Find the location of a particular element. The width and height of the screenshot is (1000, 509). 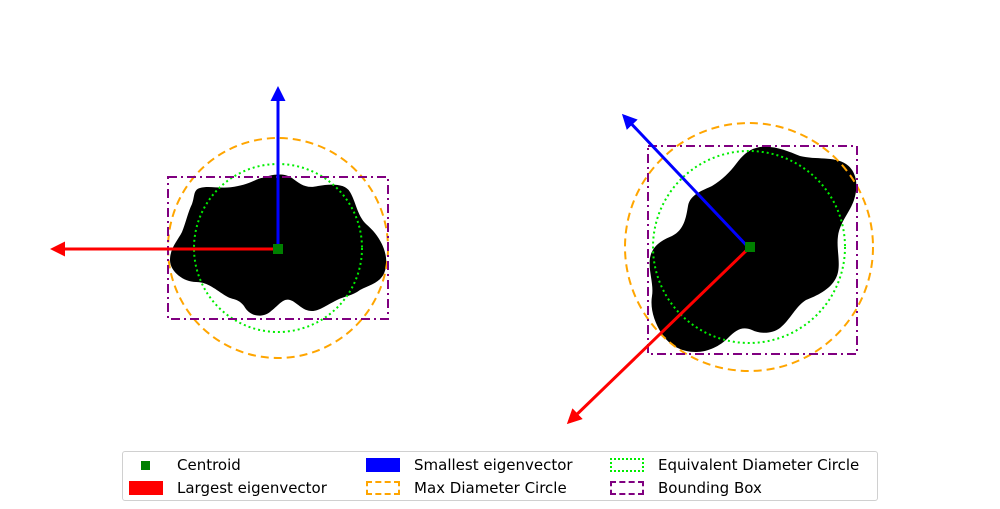

legend-item-bbox: Bounding Box is located at coordinates (686, 488).